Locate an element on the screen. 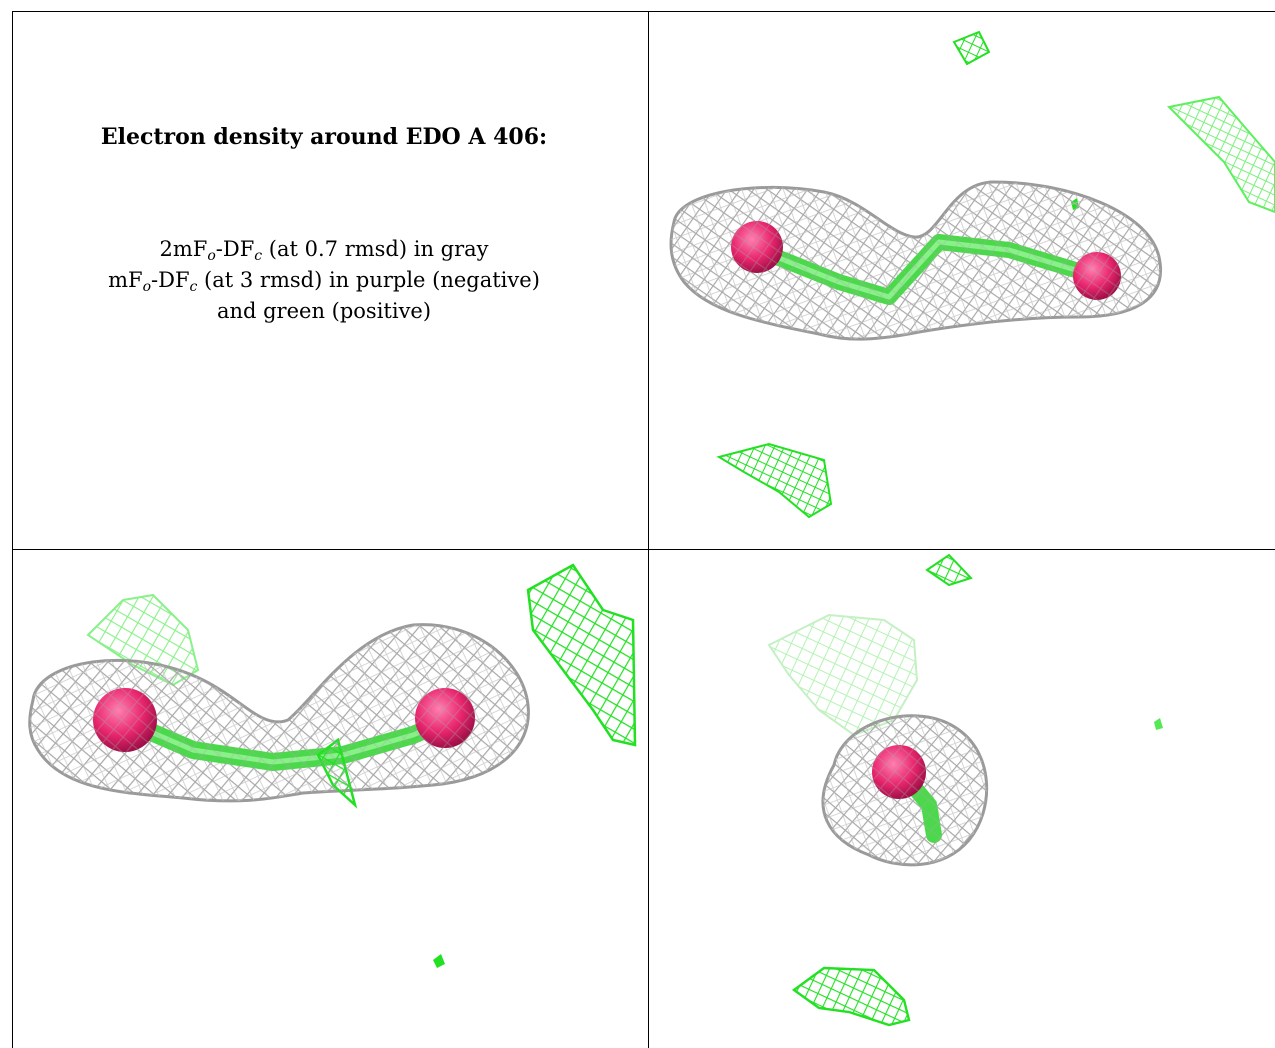 This screenshot has width=1275, height=1048. legend-line-fofc: mFo-DFc (at 3 rmsd) in purple (negative) is located at coordinates (324, 280).